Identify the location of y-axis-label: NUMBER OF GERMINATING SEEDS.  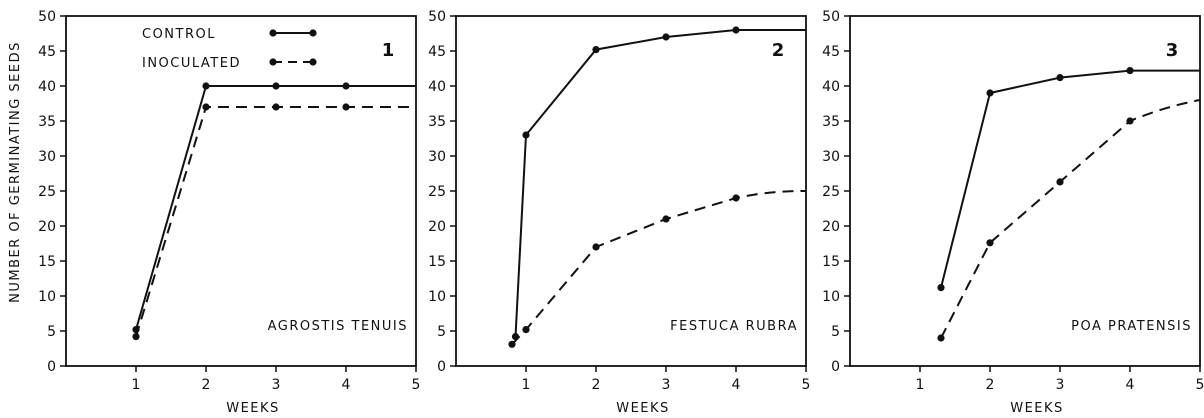
(15, 172).